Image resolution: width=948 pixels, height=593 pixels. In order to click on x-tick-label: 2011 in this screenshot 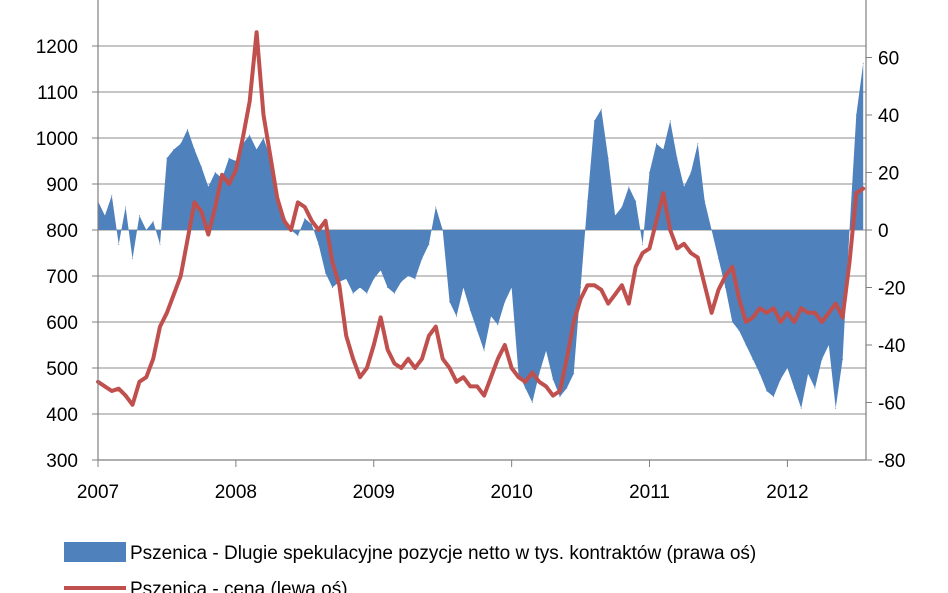, I will do `click(649, 492)`.